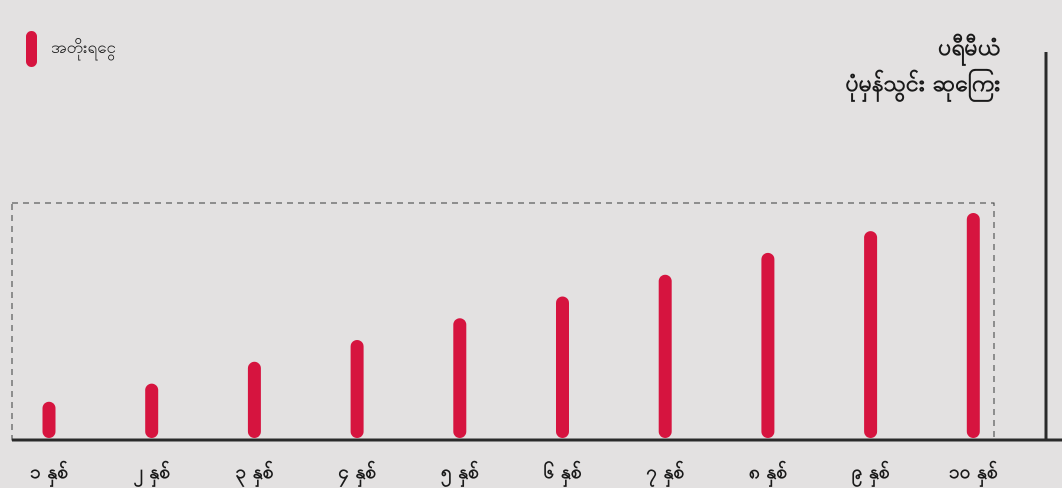  What do you see at coordinates (871, 473) in the screenshot?
I see `x-tick-label: ၉ နှစ်` at bounding box center [871, 473].